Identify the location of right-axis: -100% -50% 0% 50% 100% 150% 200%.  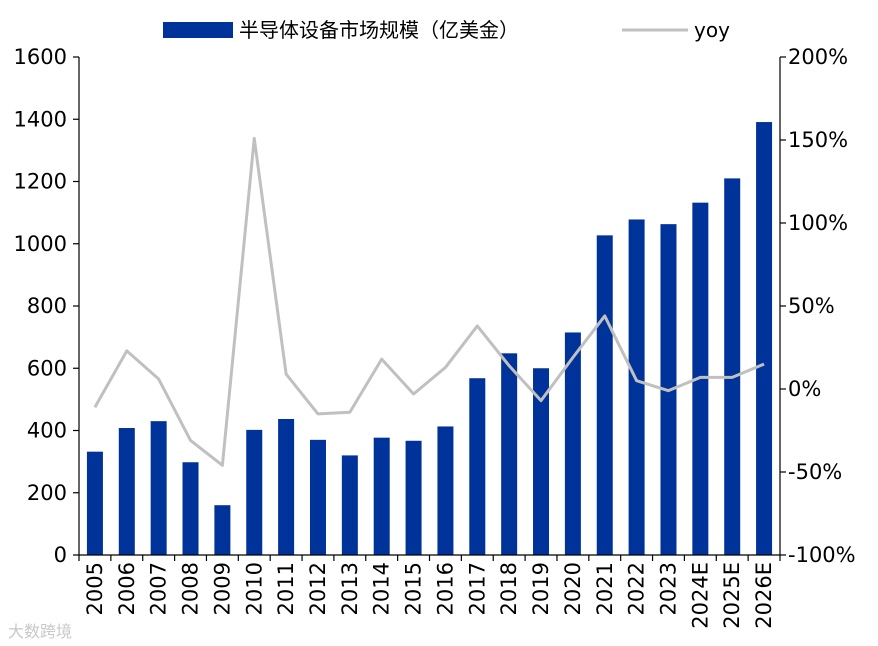
(817, 306).